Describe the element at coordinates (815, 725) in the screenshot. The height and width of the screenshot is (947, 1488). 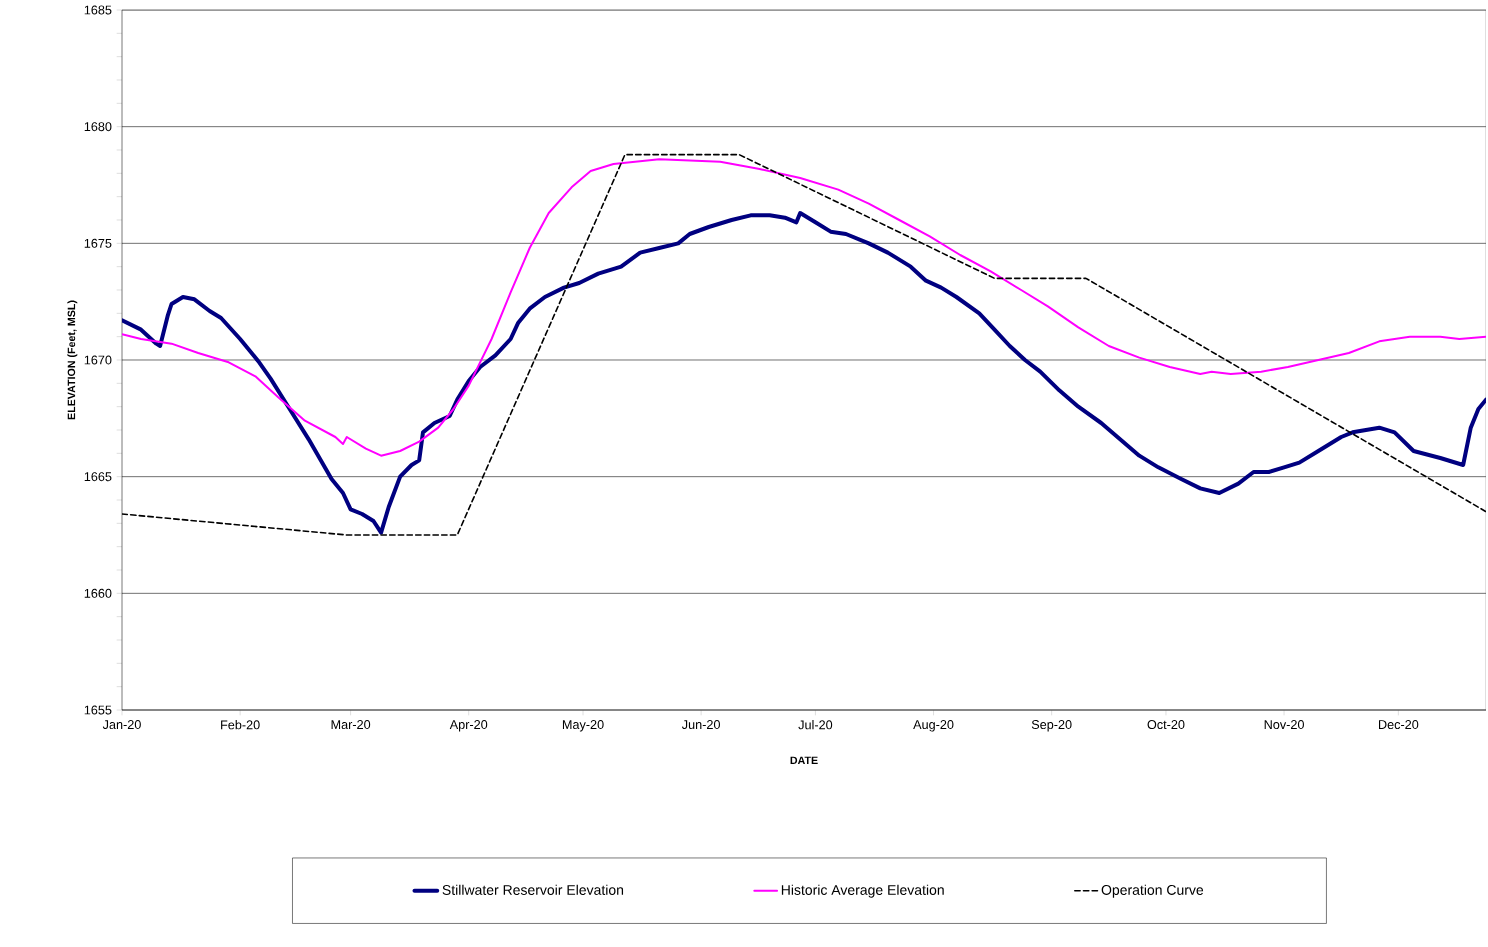
I see `x-tick-label: Jul-20` at that location.